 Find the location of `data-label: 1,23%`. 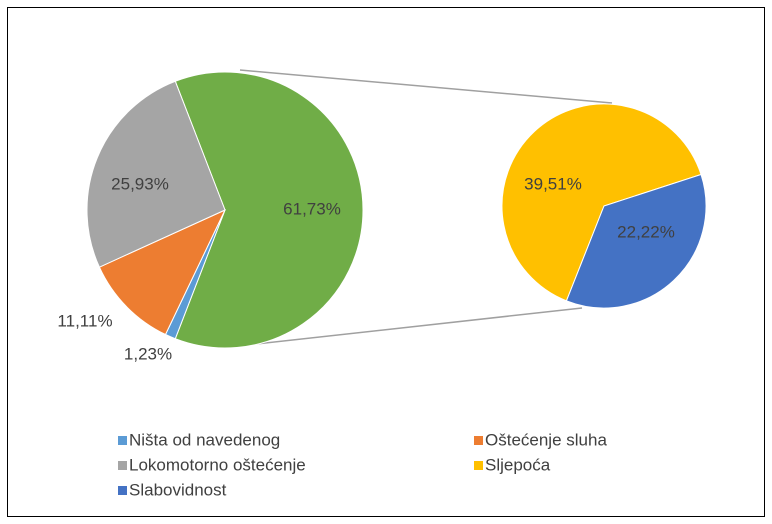

data-label: 1,23% is located at coordinates (148, 353).